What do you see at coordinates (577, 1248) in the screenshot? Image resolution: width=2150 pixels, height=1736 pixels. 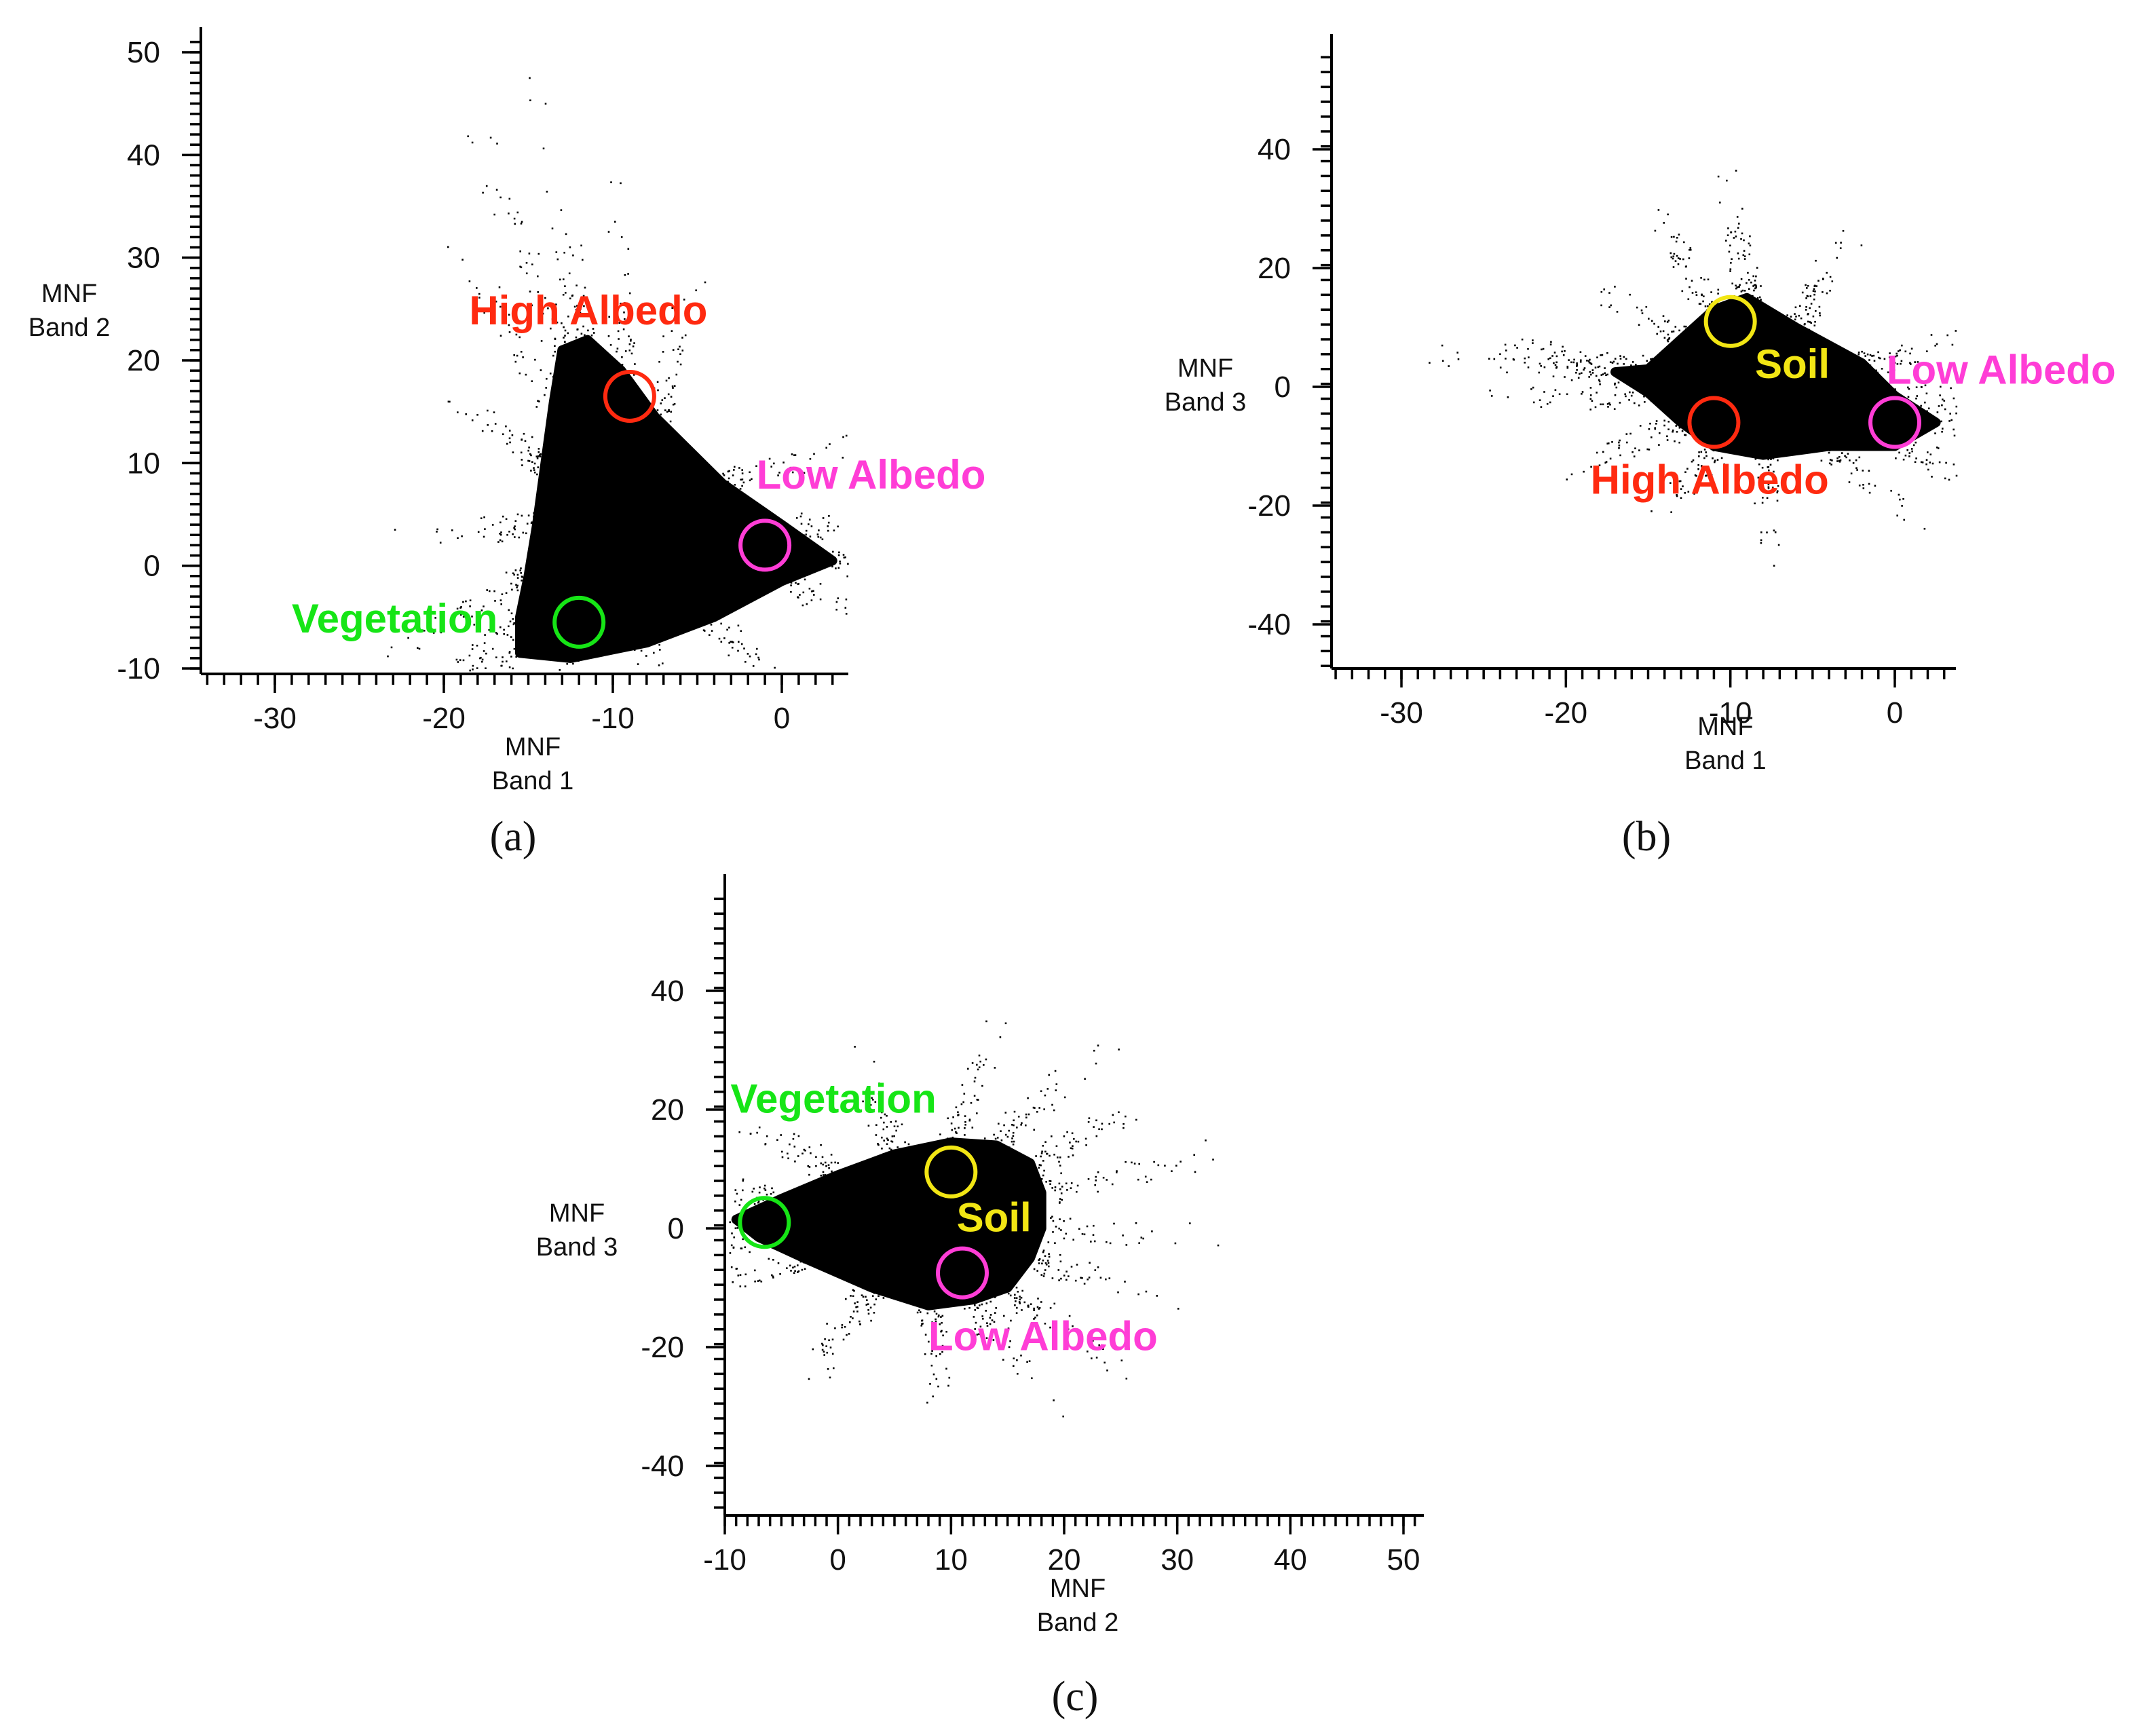 I see `y-axis-title: Band 3` at bounding box center [577, 1248].